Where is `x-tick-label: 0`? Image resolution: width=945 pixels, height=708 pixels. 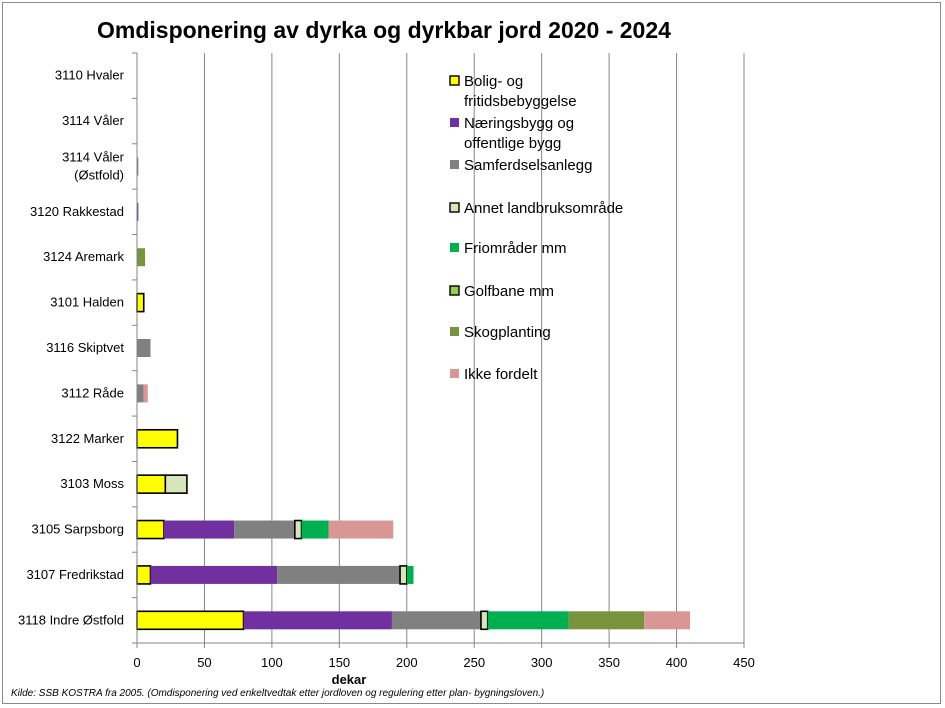
x-tick-label: 0 is located at coordinates (136, 662).